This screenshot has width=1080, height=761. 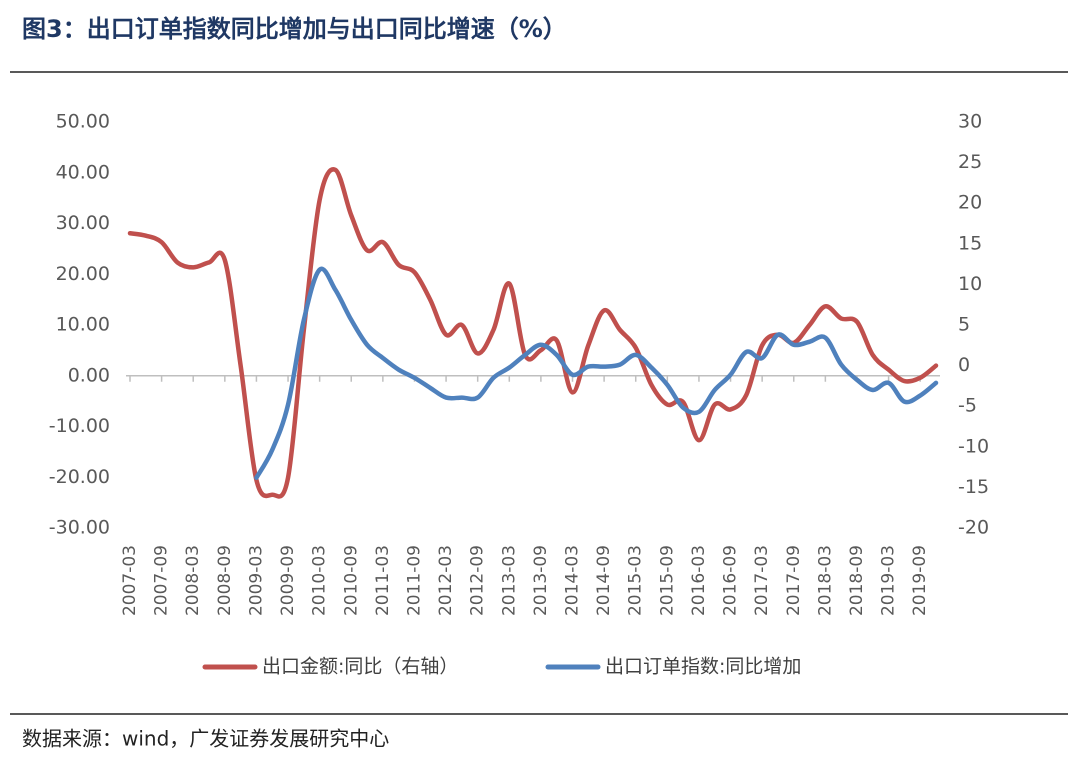 What do you see at coordinates (414, 580) in the screenshot?
I see `x-tick-label: 2011-09` at bounding box center [414, 580].